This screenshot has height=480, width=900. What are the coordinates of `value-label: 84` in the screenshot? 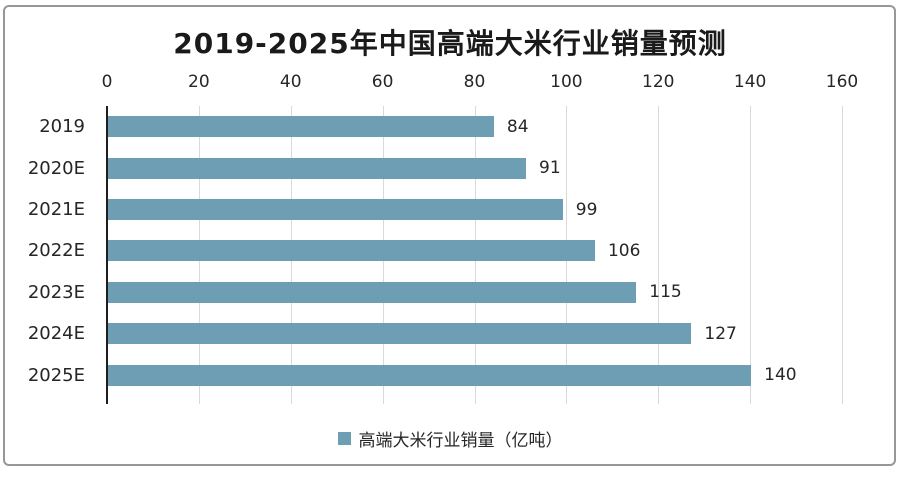 It's located at (517, 126).